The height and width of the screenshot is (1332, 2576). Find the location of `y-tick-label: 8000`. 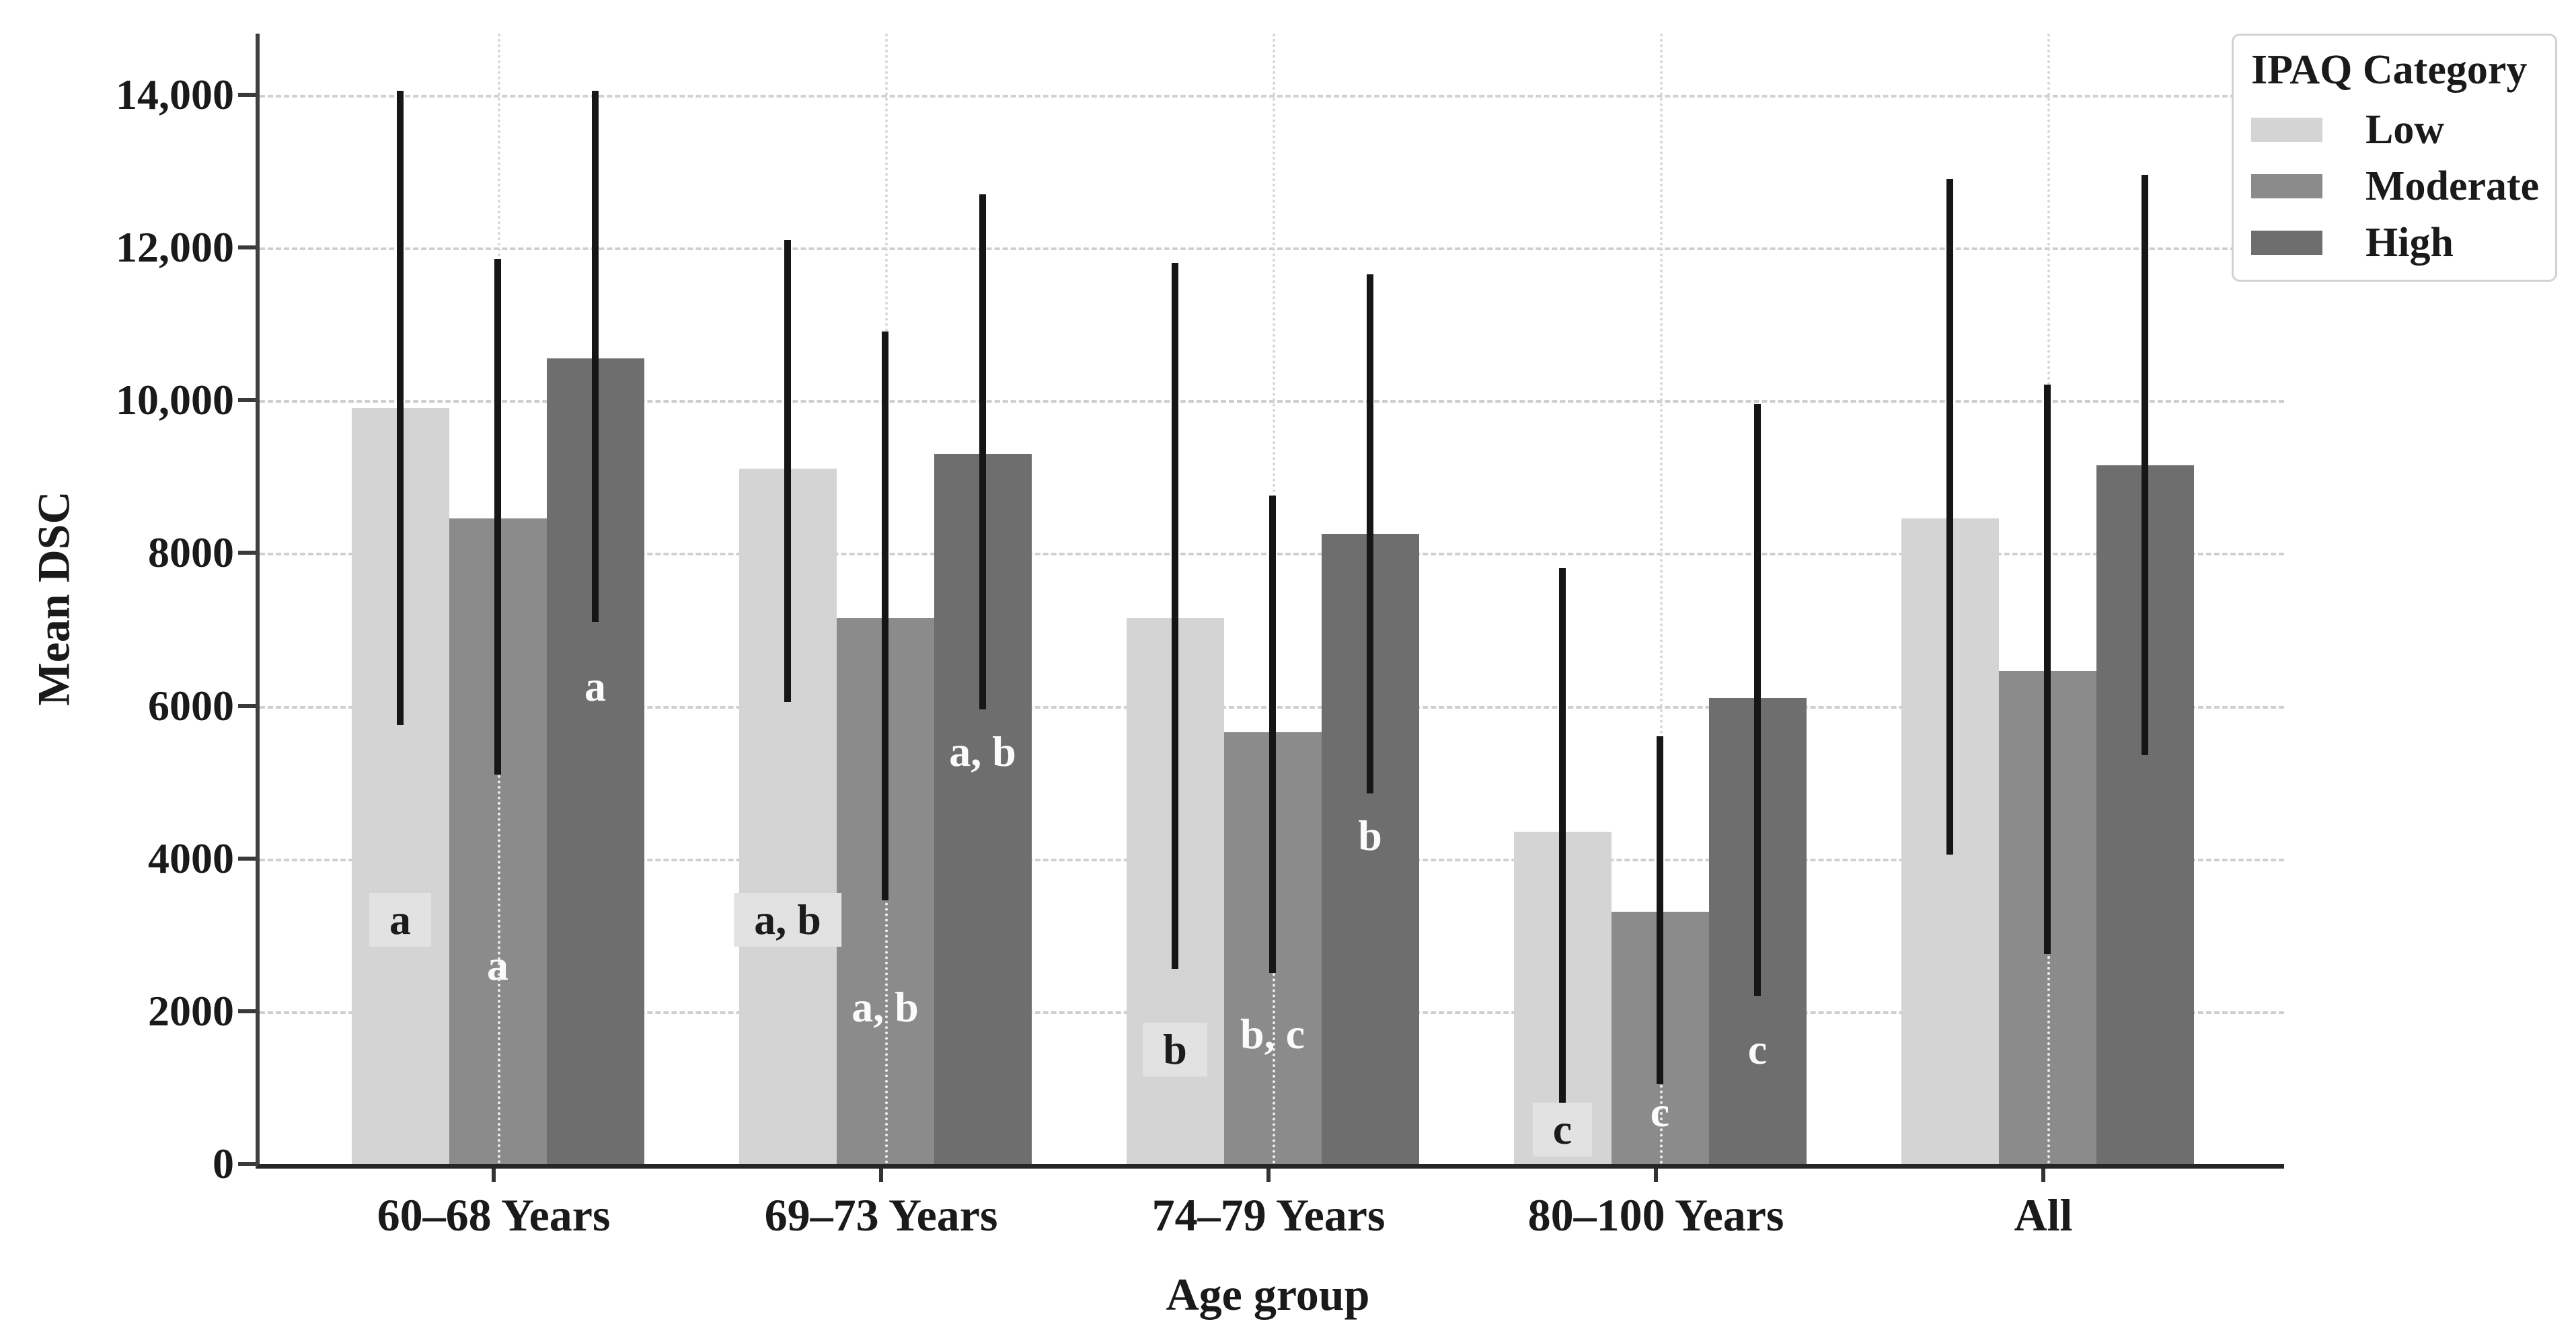

y-tick-label: 8000 is located at coordinates (191, 552).